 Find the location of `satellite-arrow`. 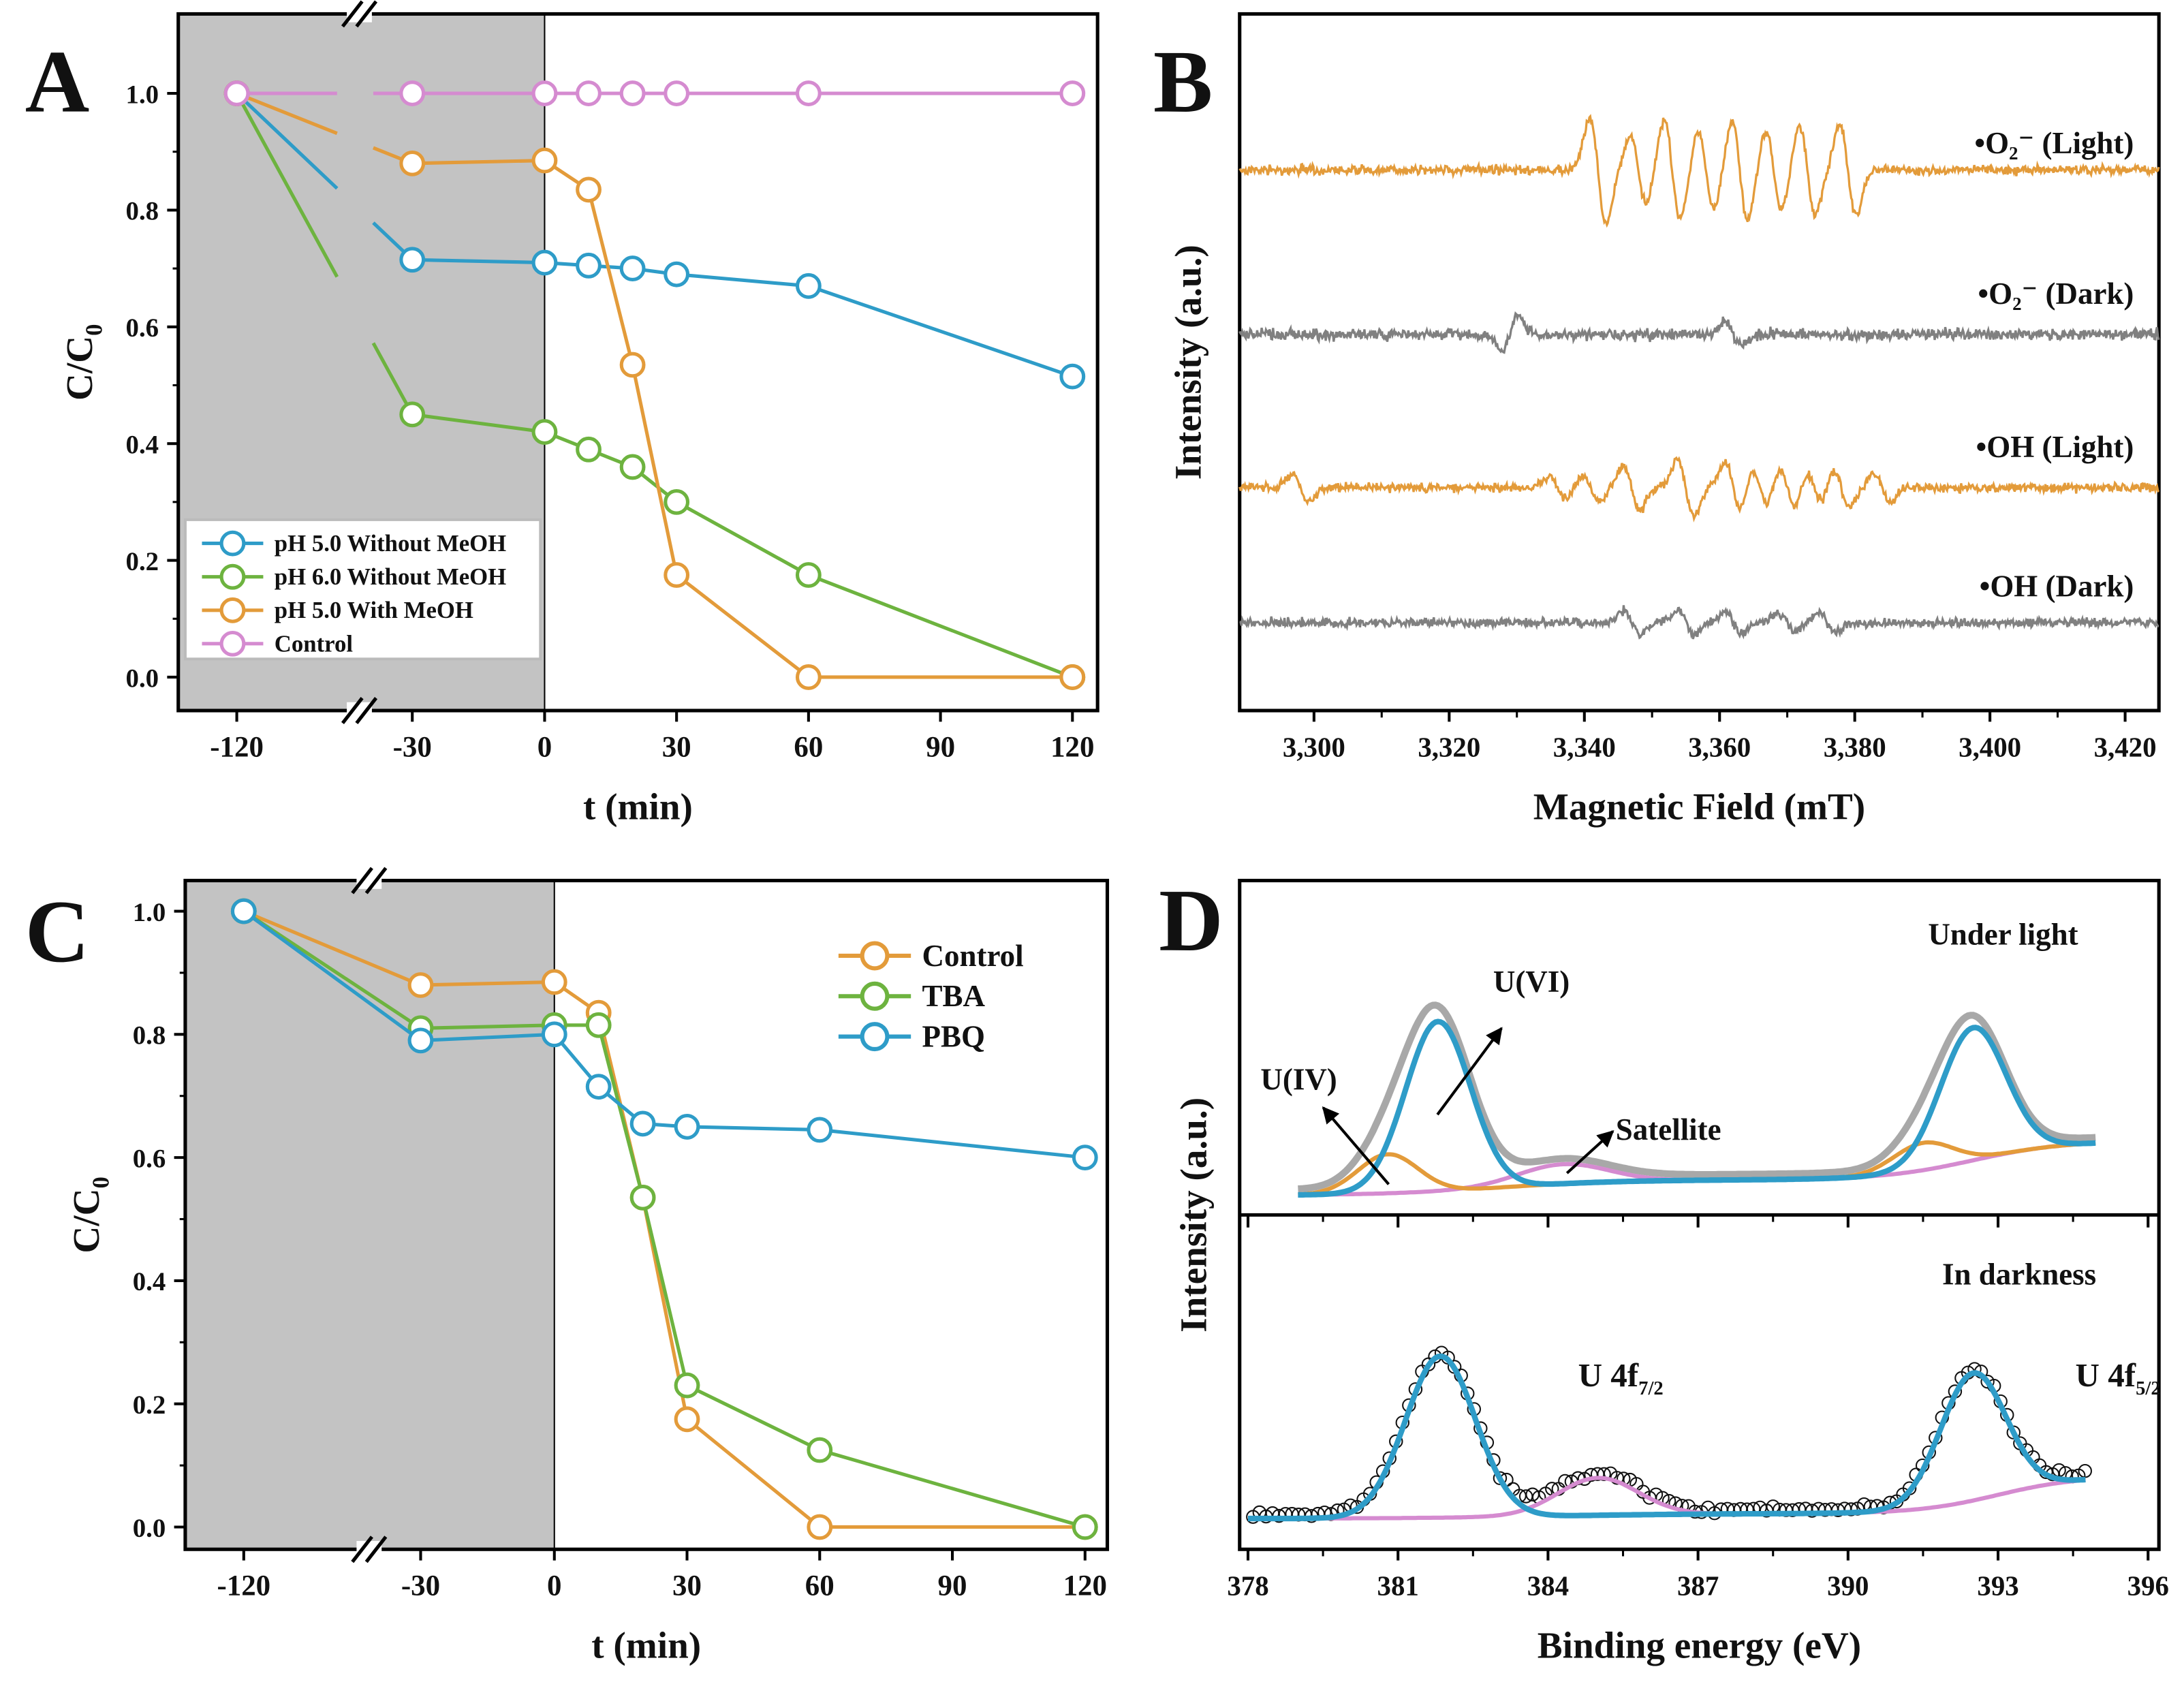

satellite-arrow is located at coordinates (1589, 1152).